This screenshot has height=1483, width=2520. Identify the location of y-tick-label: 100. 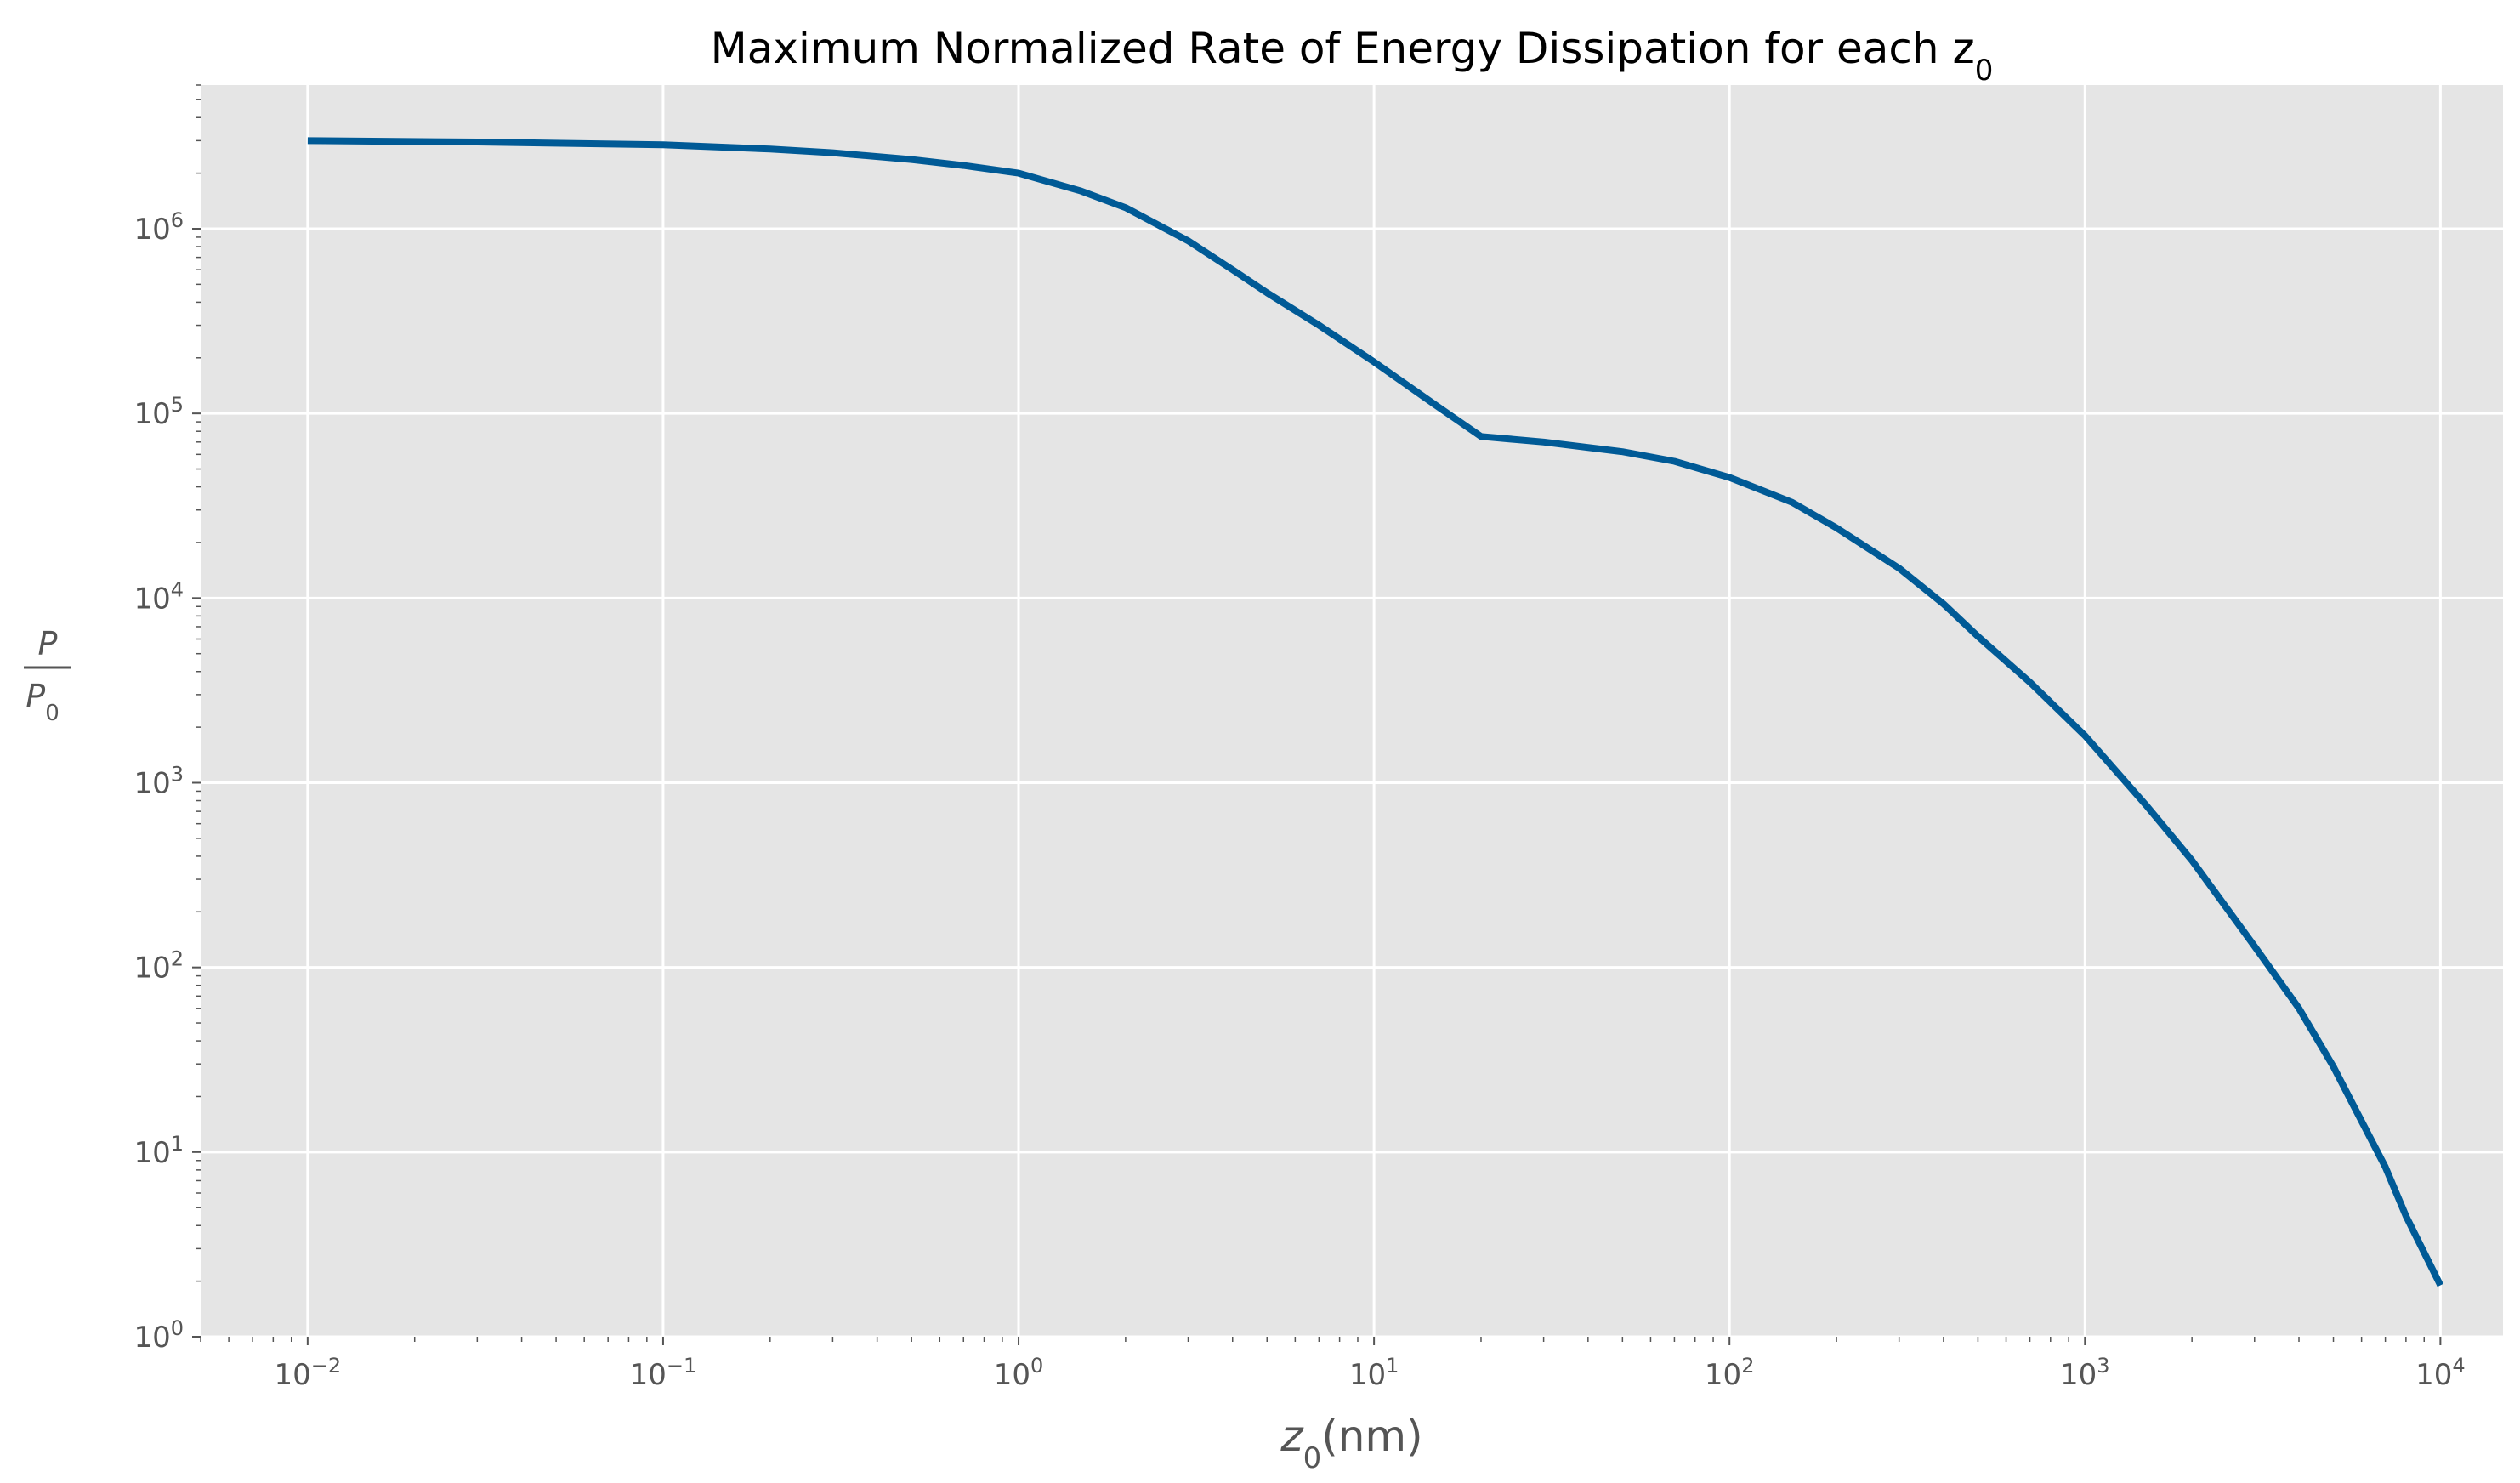
(158, 1335).